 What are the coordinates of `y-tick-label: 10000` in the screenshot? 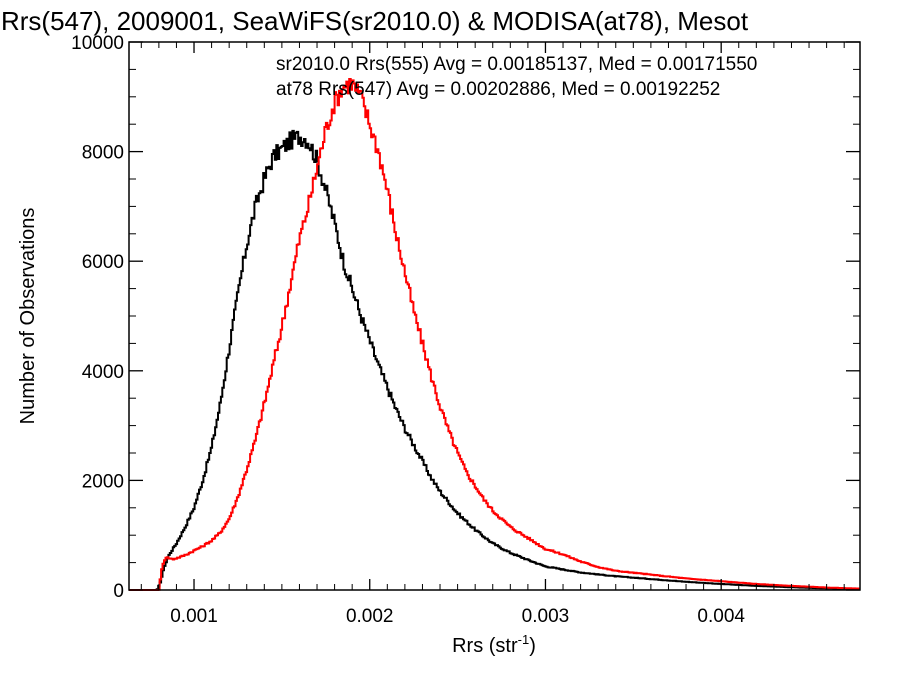 It's located at (97, 43).